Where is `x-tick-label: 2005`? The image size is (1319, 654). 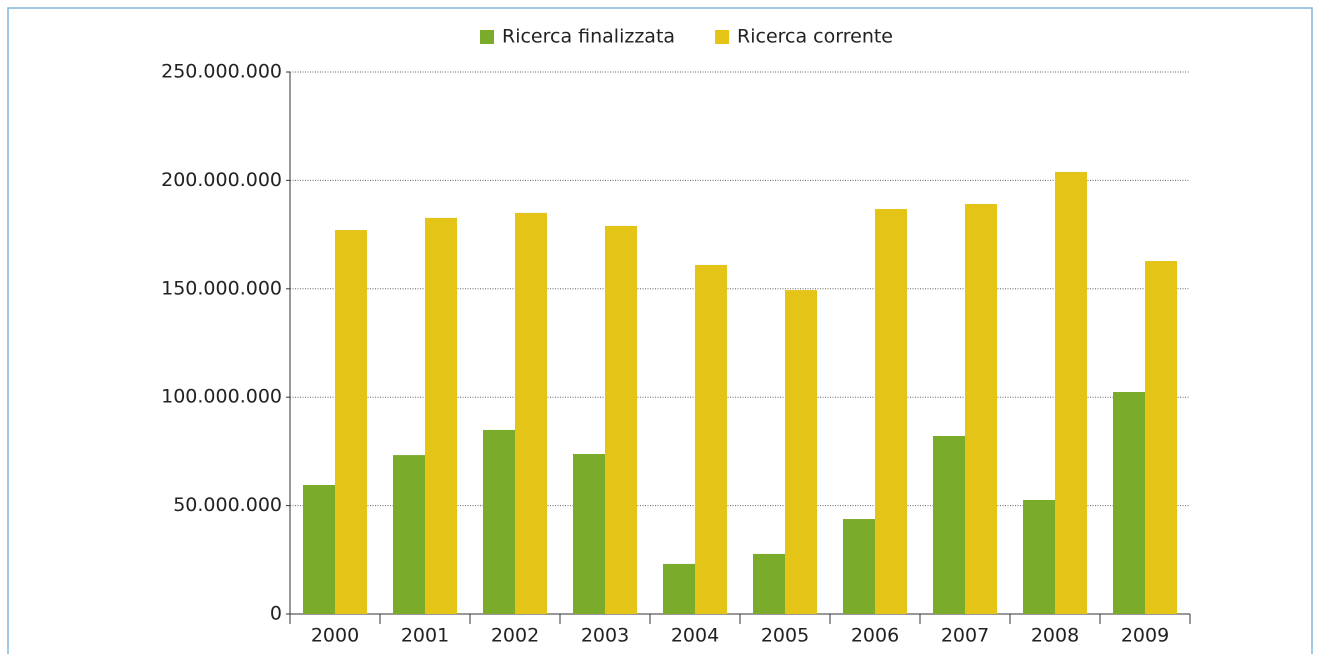
x-tick-label: 2005 is located at coordinates (785, 636).